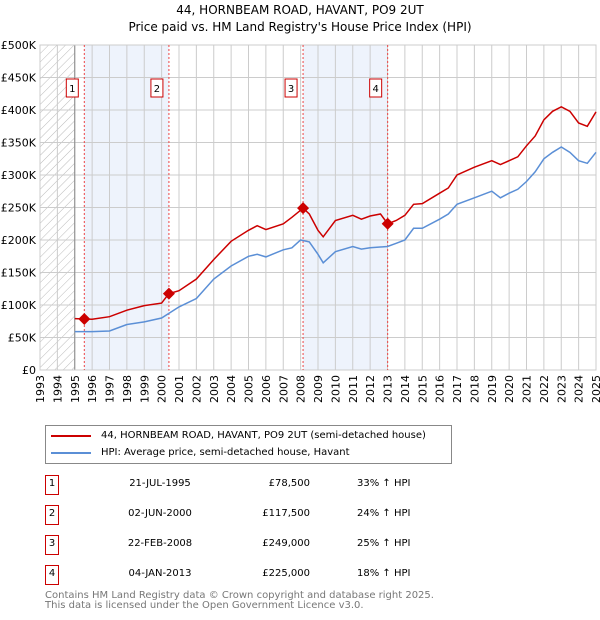 This screenshot has width=600, height=620. I want to click on sale-marker-badge: 1, so click(52, 485).